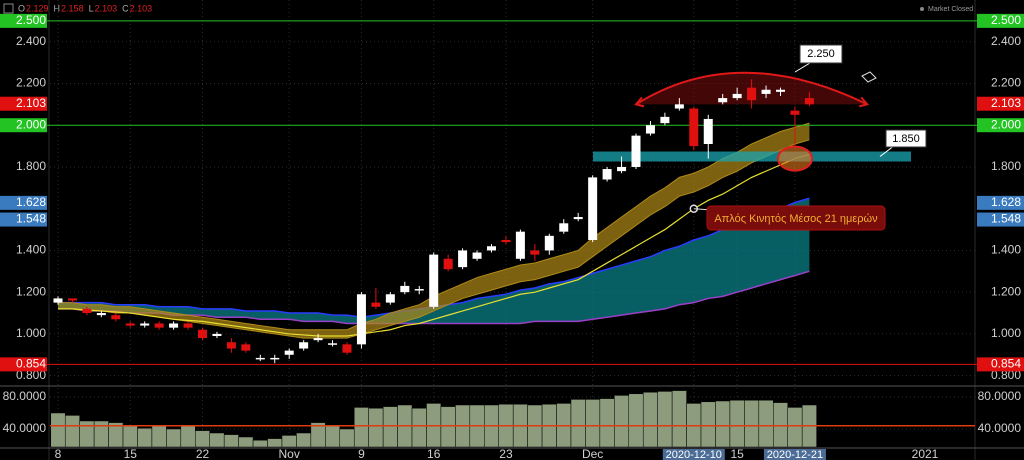 The width and height of the screenshot is (1024, 460). Describe the element at coordinates (1006, 202) in the screenshot. I see `price-badge-label: 1.628` at that location.